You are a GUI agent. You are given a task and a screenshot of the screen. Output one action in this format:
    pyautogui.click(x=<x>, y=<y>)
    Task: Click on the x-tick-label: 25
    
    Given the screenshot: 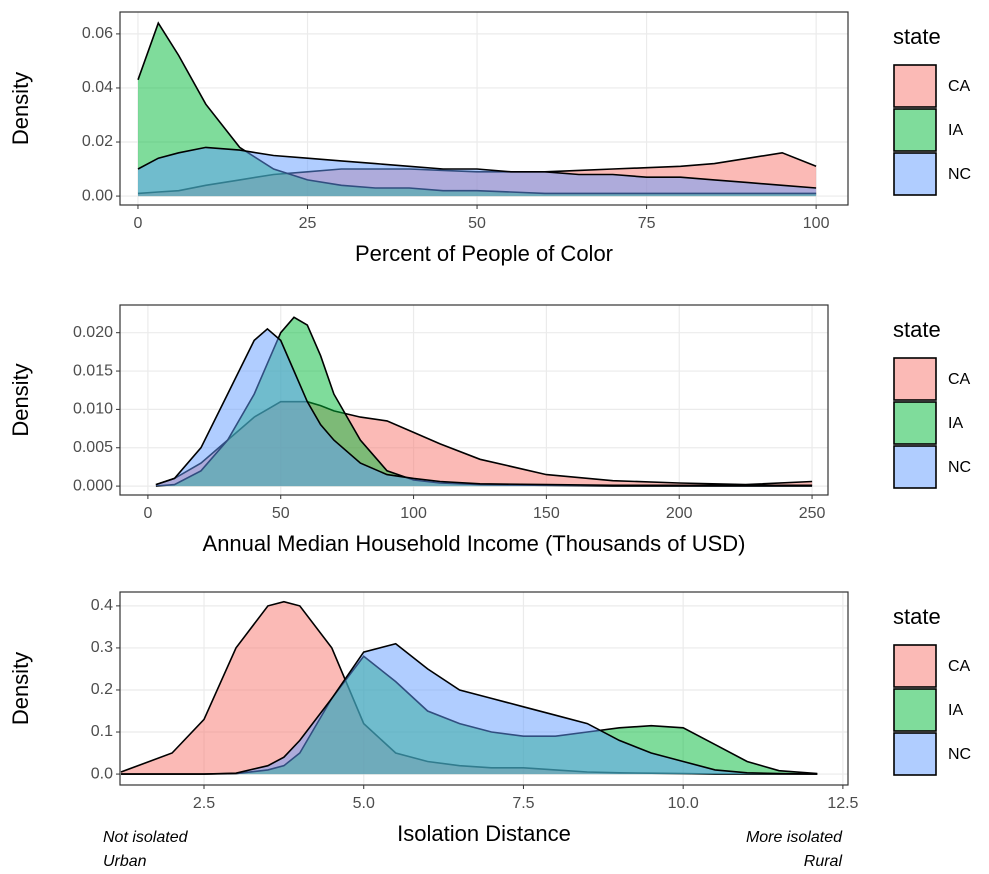 What is the action you would take?
    pyautogui.click(x=308, y=223)
    